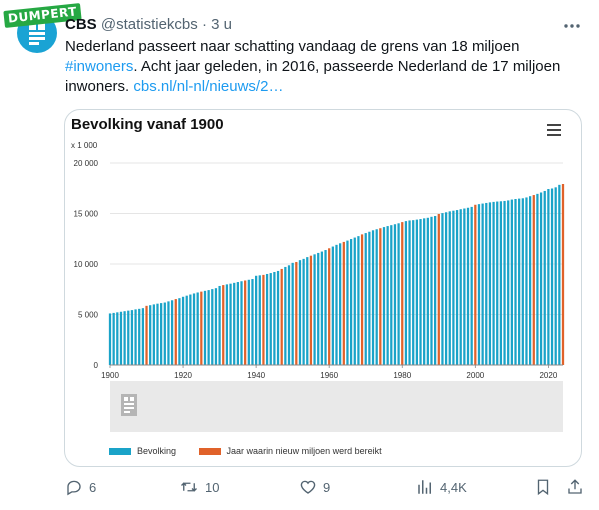  I want to click on x-tick-label: 1900, so click(110, 375).